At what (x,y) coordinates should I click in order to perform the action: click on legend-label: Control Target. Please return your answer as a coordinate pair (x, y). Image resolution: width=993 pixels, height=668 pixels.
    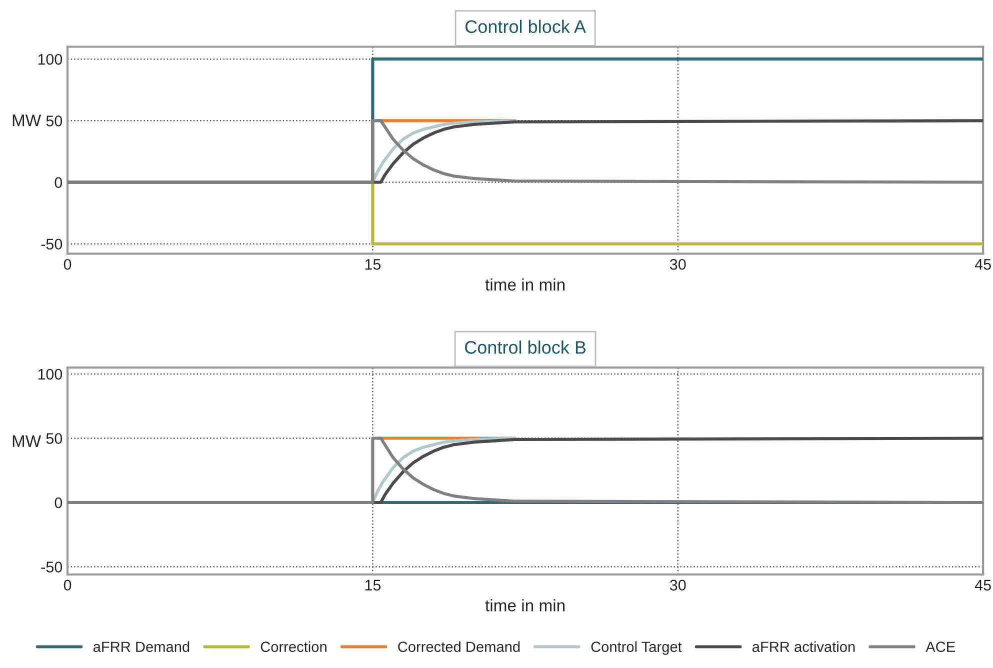
    Looking at the image, I should click on (636, 648).